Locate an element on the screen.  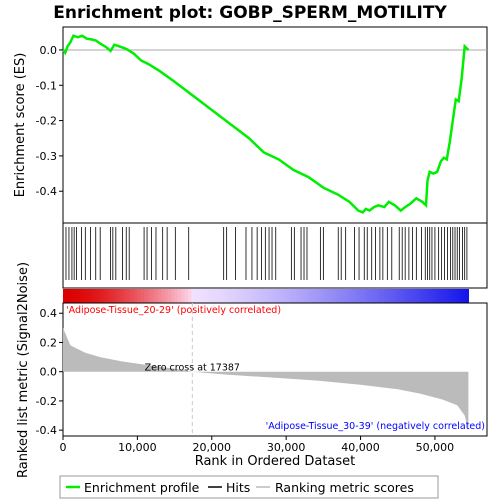
metric-y-axis-label: Ranked list metric (Signal2Noise) is located at coordinates (23, 370).